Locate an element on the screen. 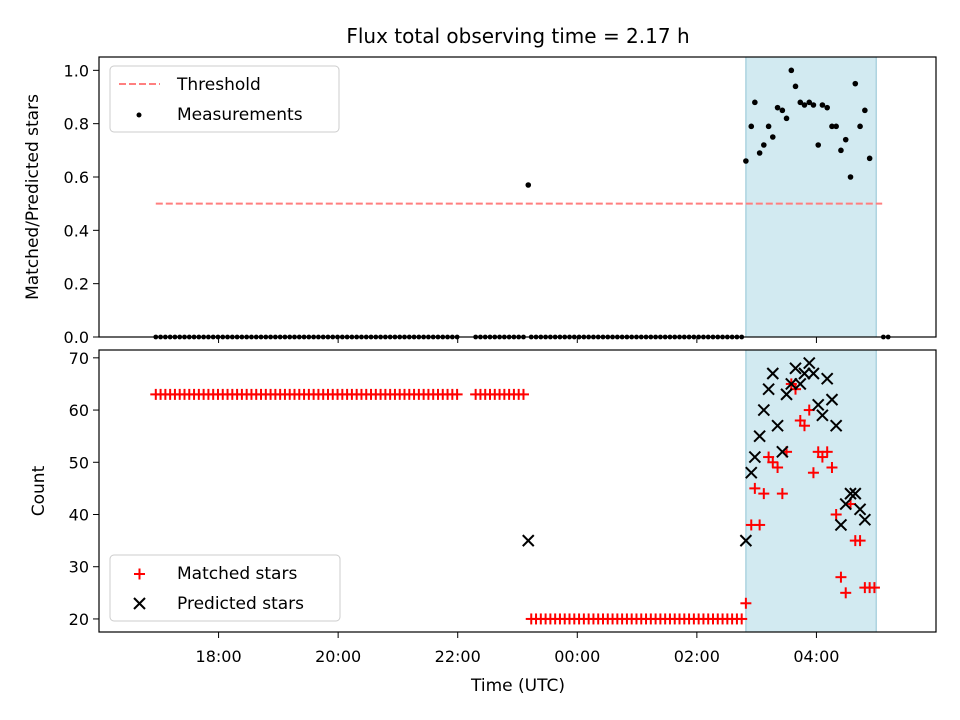 The width and height of the screenshot is (960, 720). x-tick-label: 04:00 is located at coordinates (816, 656).